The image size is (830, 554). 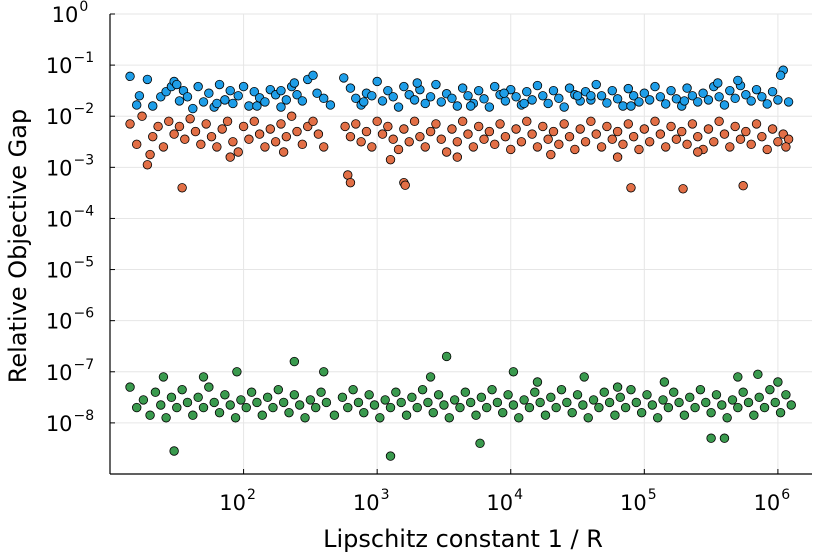 What do you see at coordinates (371, 501) in the screenshot?
I see `x-tick-label: 103` at bounding box center [371, 501].